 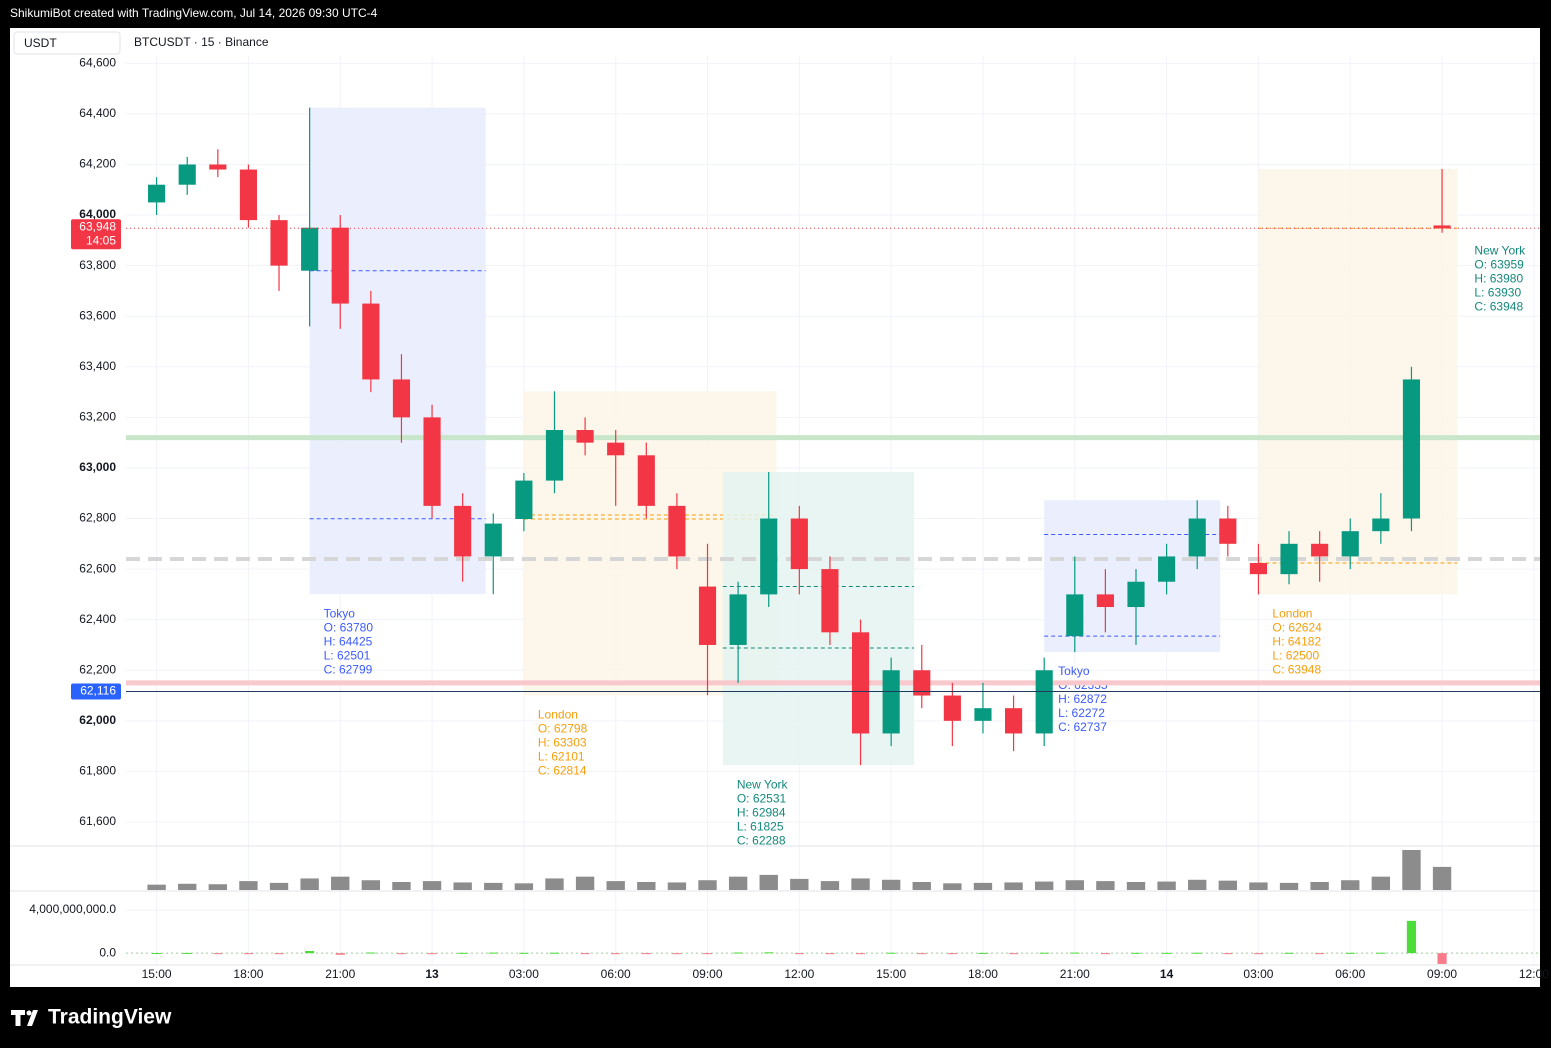 What do you see at coordinates (1499, 265) in the screenshot?
I see `session-ohlc: O: 63959` at bounding box center [1499, 265].